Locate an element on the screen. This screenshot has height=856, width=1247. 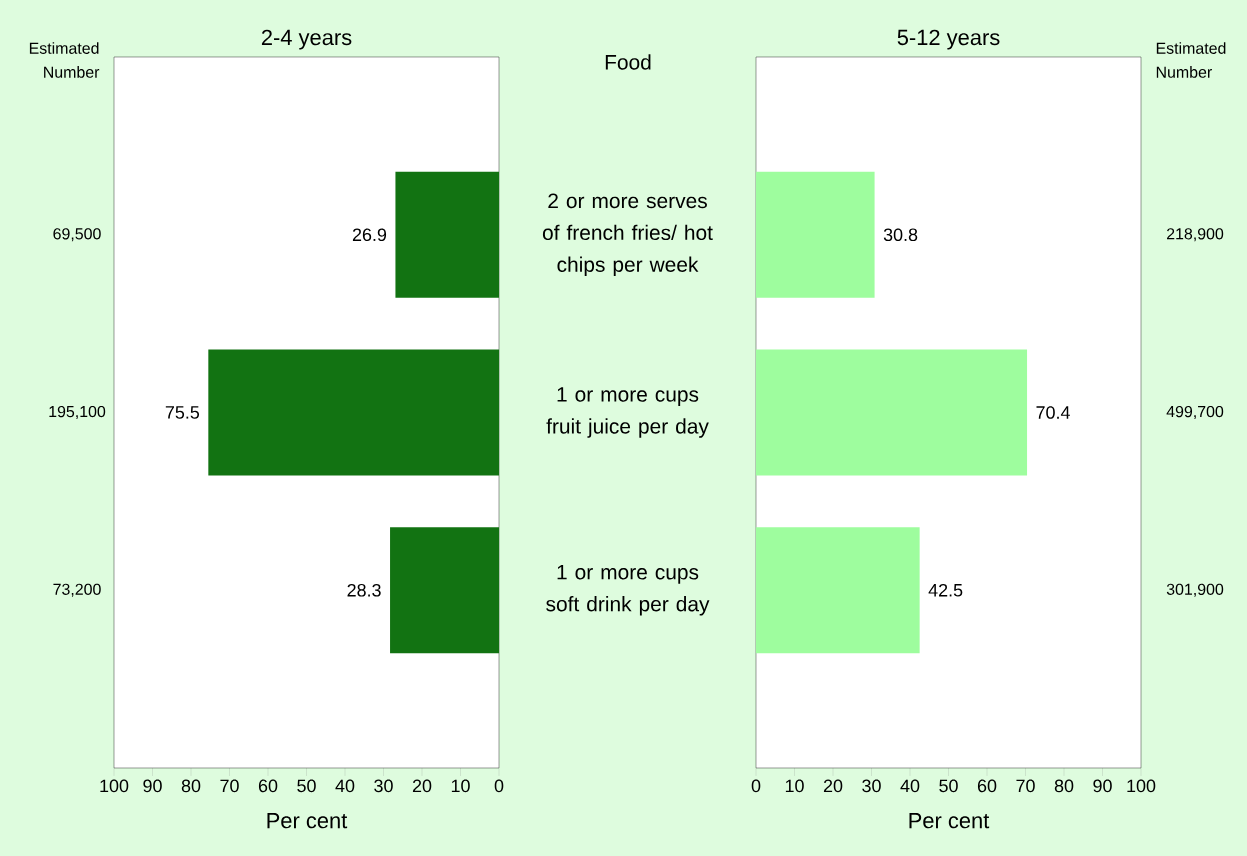
data-label: 42.5 is located at coordinates (945, 590).